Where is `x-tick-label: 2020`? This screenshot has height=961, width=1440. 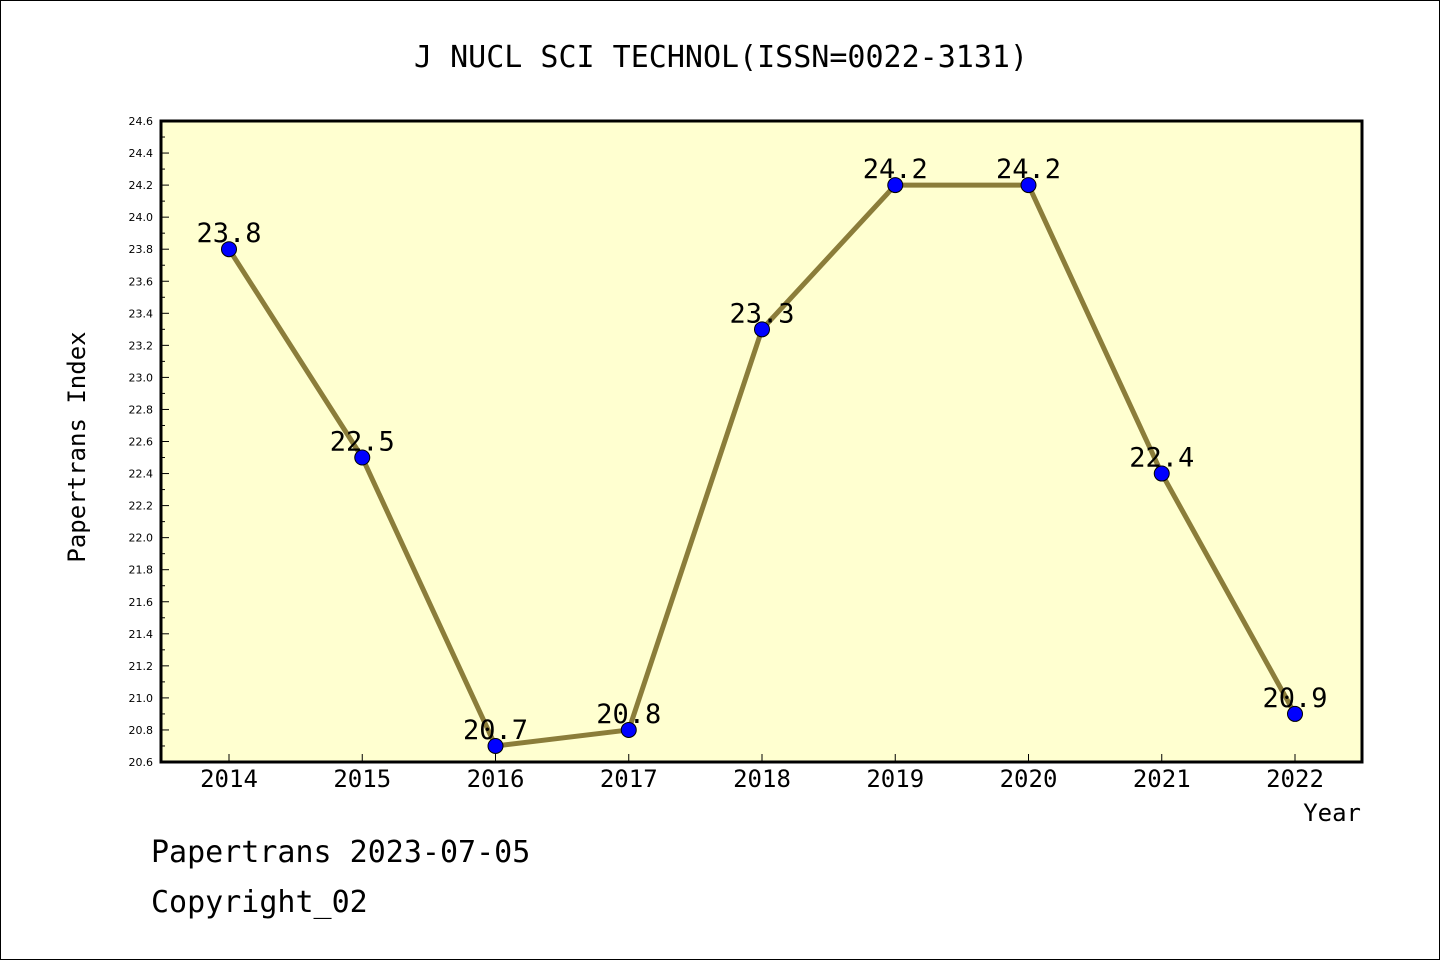
x-tick-label: 2020 is located at coordinates (1029, 779).